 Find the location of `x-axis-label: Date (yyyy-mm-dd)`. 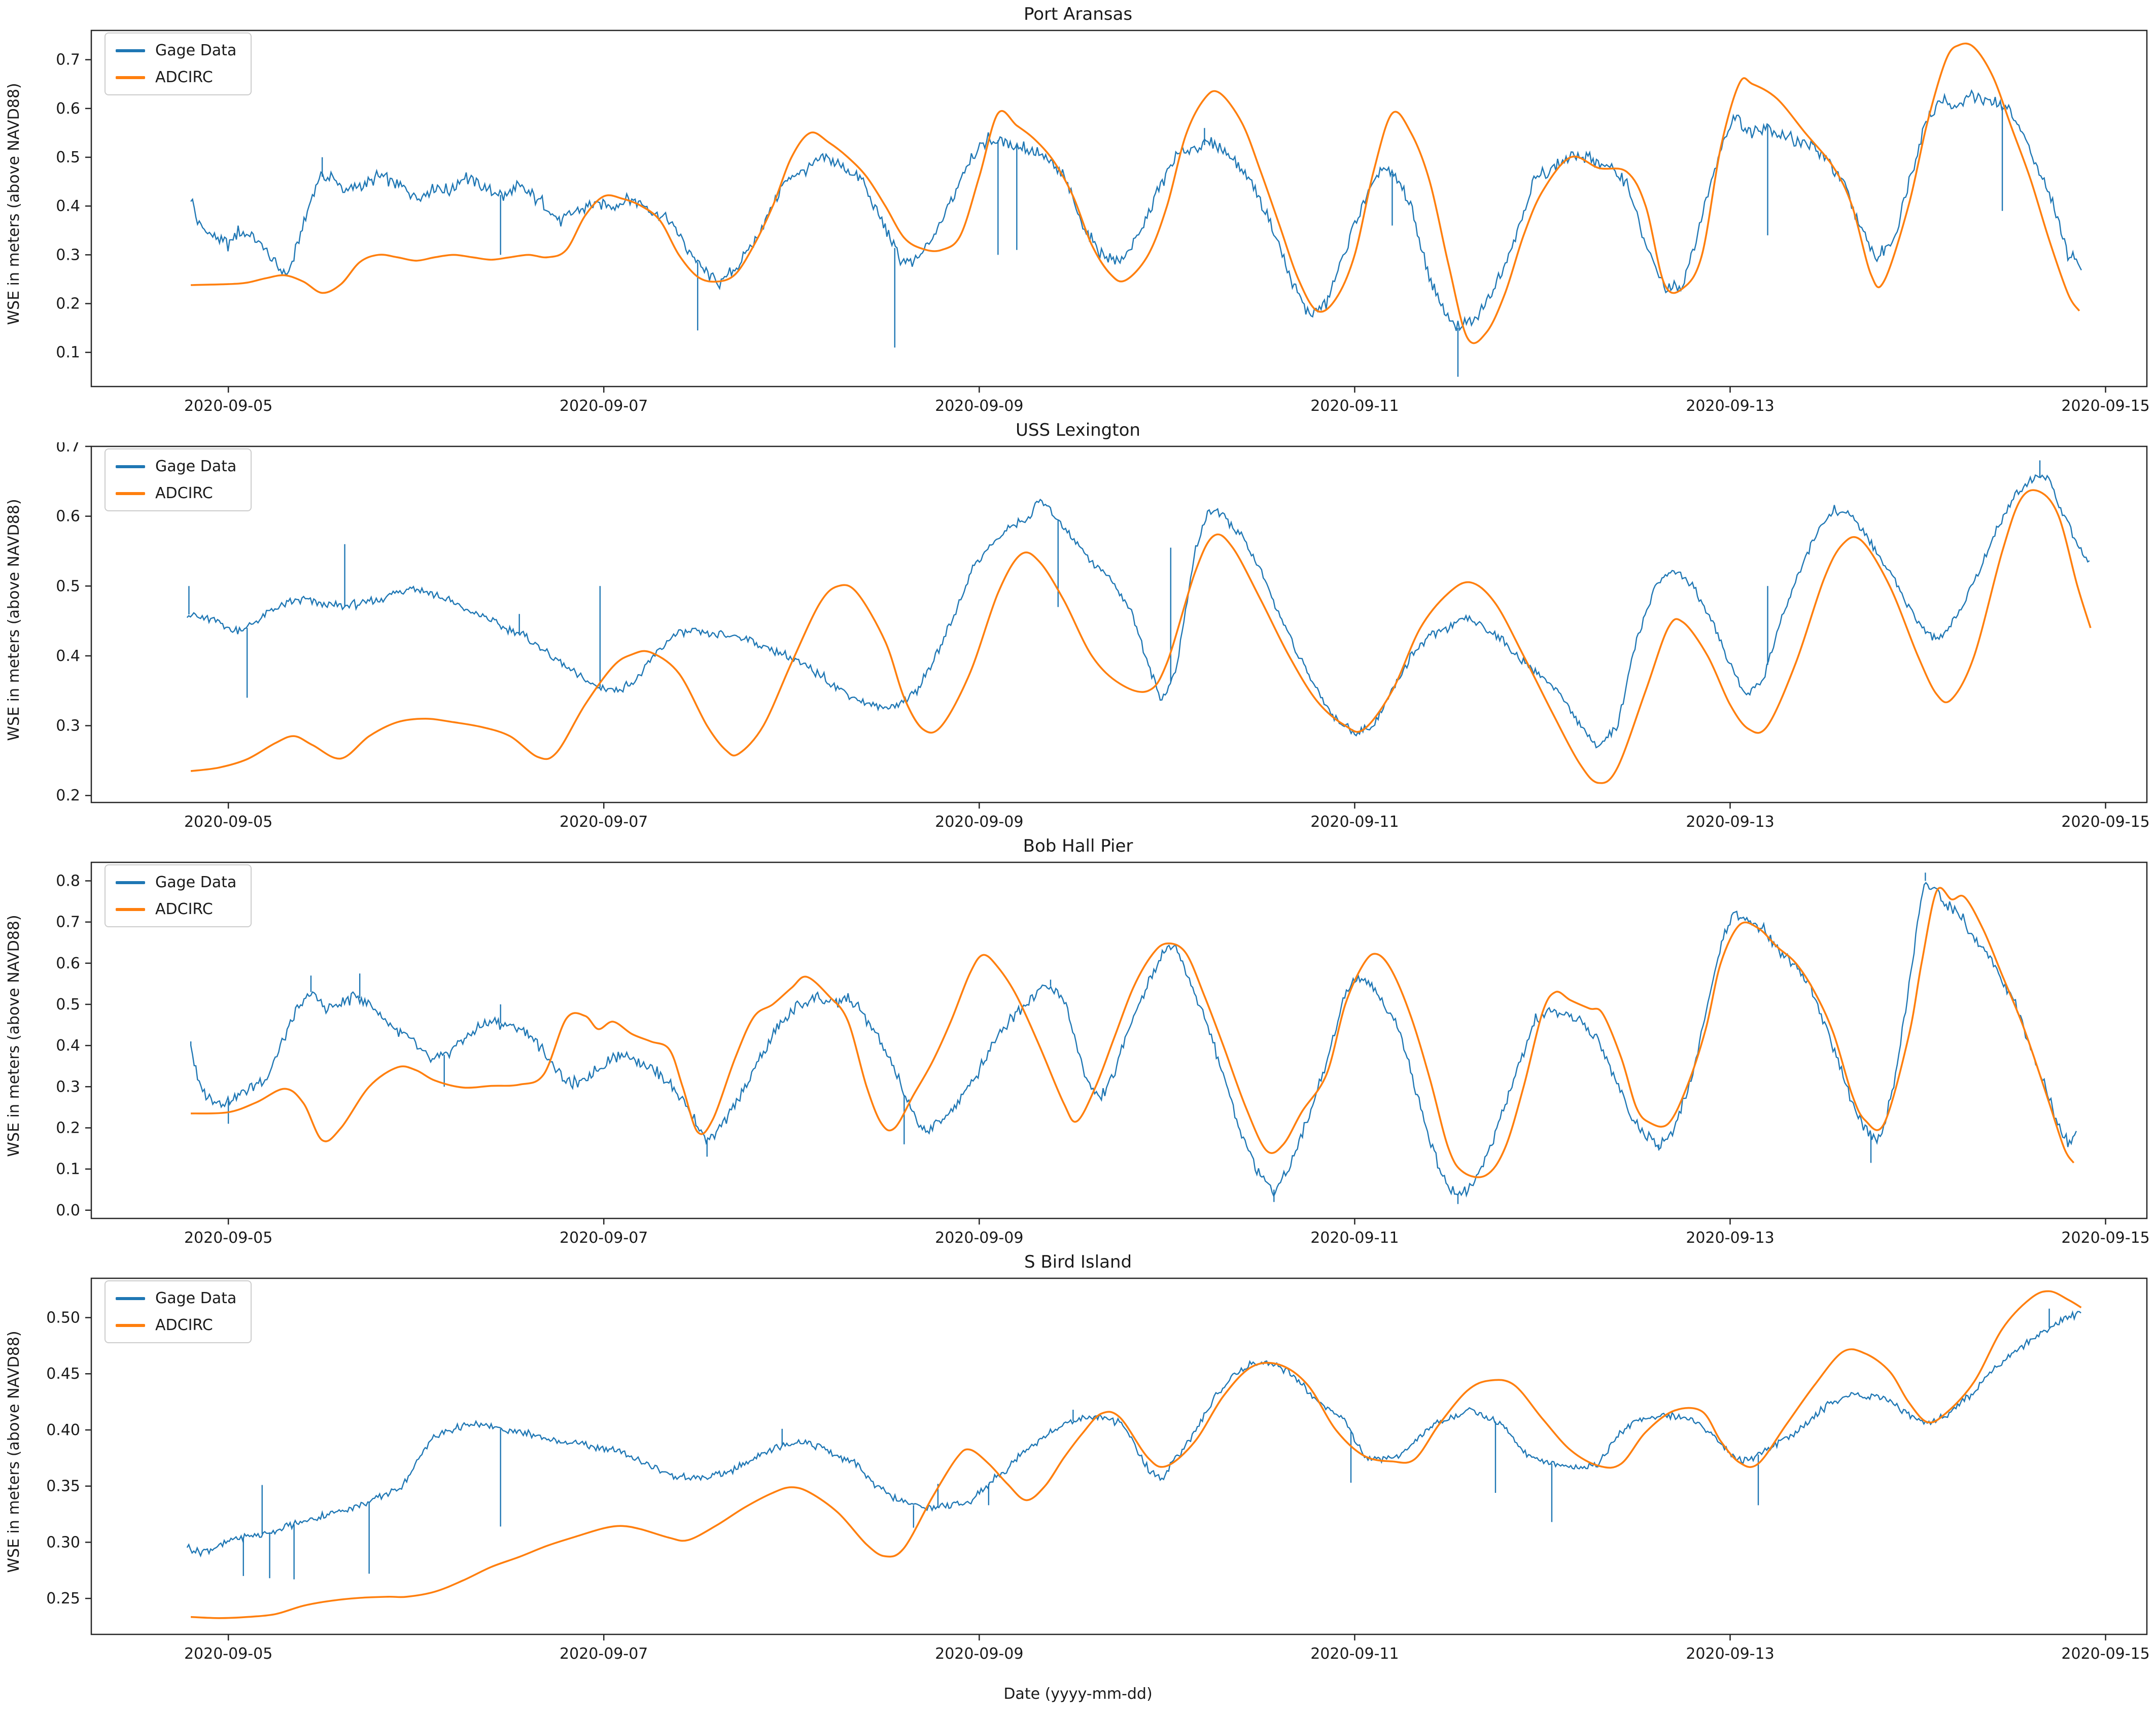

x-axis-label: Date (yyyy-mm-dd) is located at coordinates (1078, 1694).